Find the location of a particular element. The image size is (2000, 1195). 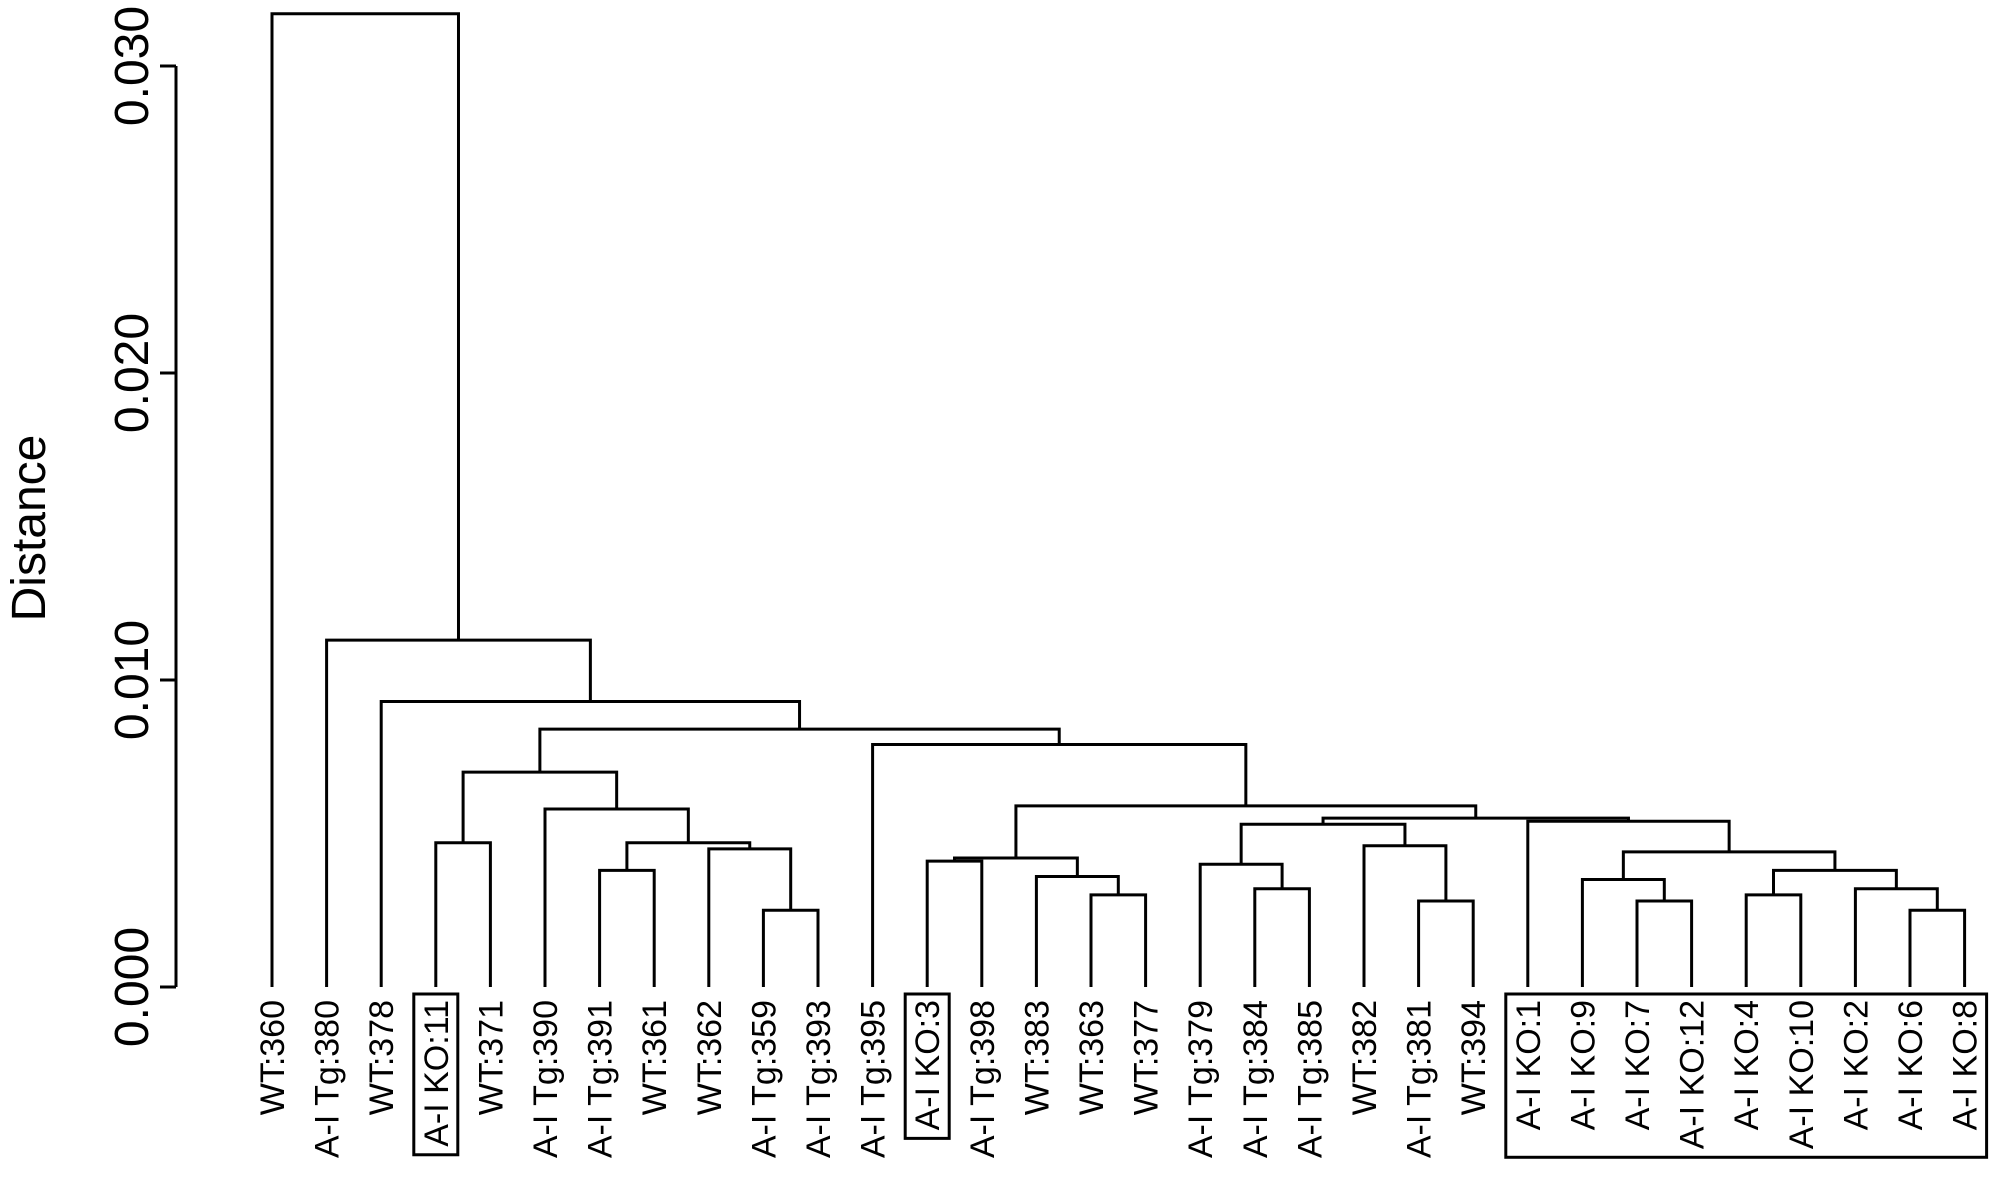

leaf-label: WT:377 is located at coordinates (1147, 1057).